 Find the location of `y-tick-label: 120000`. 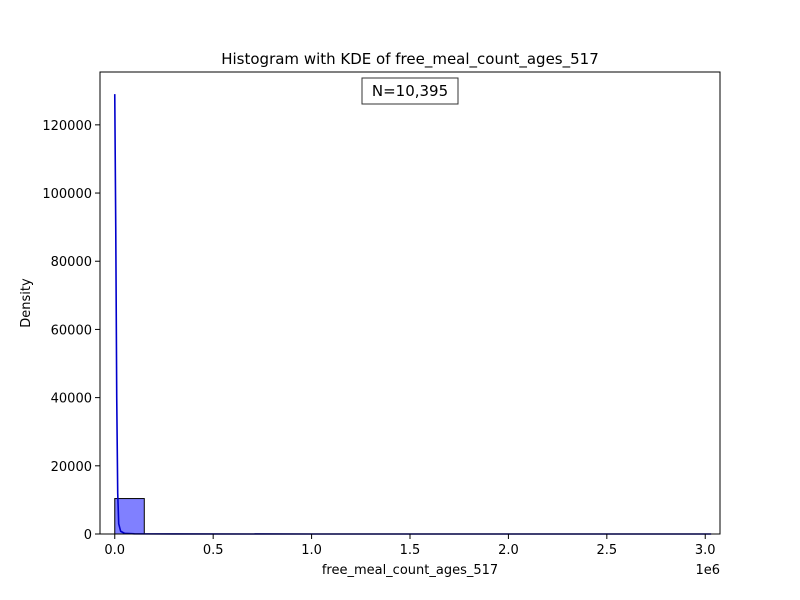

y-tick-label: 120000 is located at coordinates (67, 126).